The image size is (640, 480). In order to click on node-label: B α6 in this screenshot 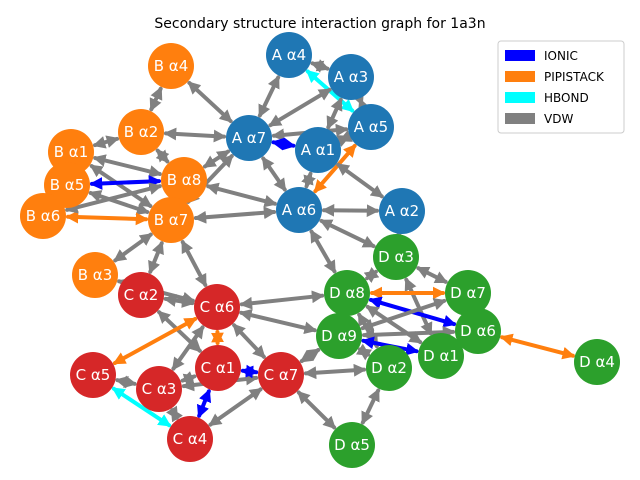, I will do `click(43, 216)`.